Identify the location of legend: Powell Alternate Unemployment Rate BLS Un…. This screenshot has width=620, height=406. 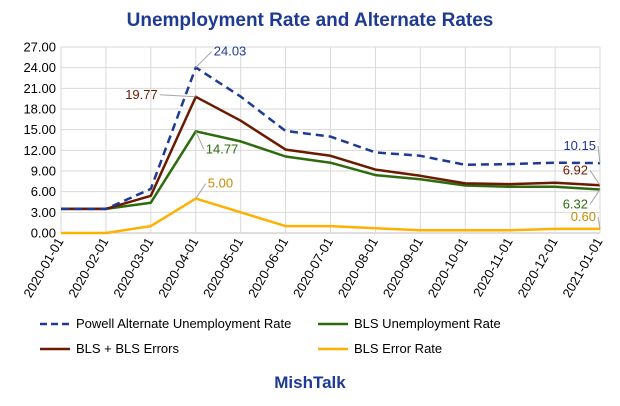
(270, 336).